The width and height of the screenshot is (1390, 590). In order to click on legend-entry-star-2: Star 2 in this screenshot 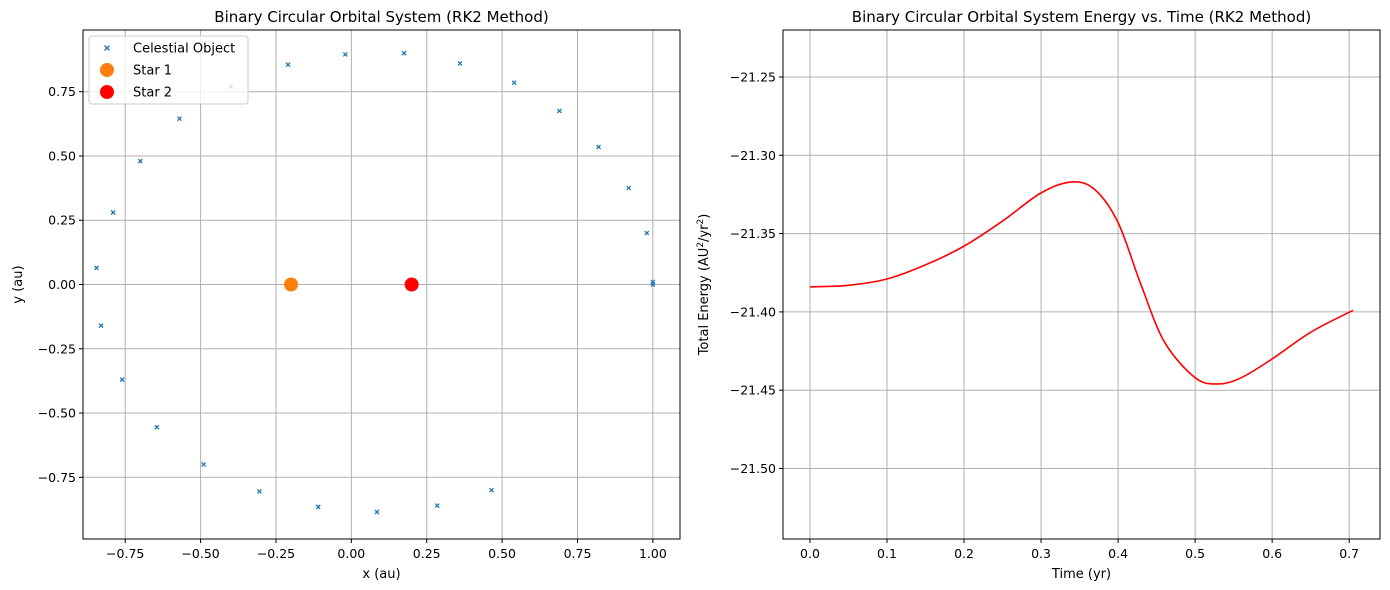, I will do `click(136, 93)`.